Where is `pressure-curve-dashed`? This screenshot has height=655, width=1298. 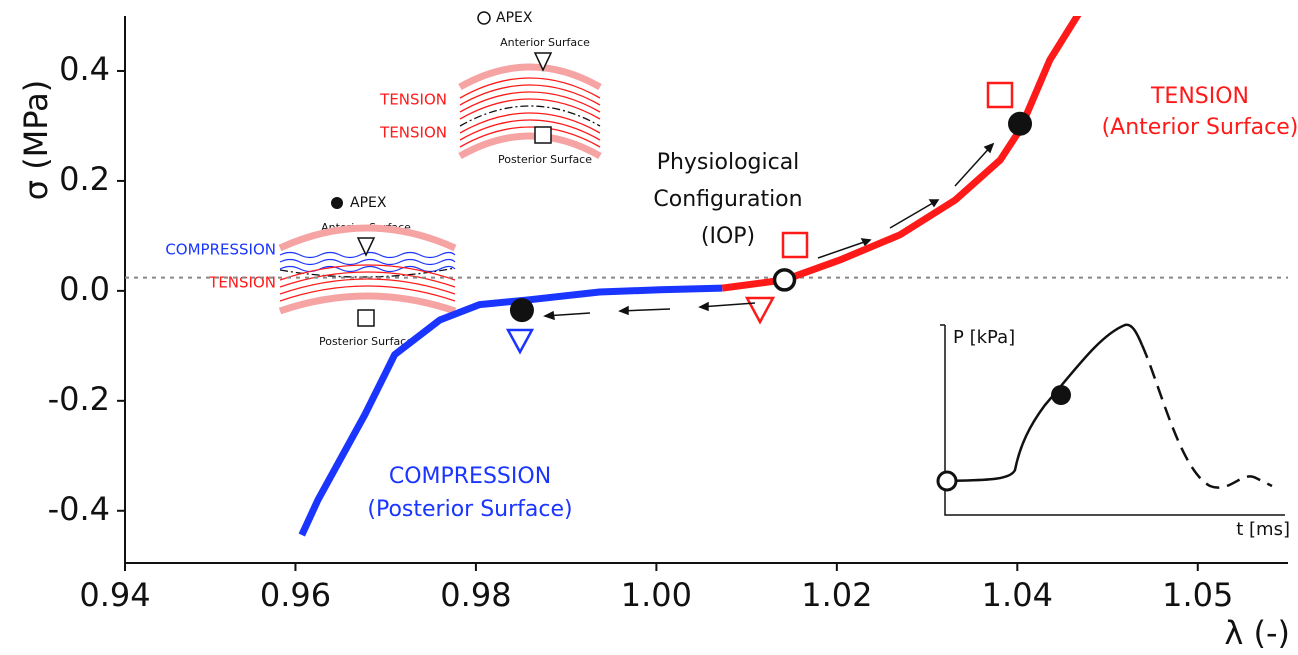 pressure-curve-dashed is located at coordinates (1206, 416).